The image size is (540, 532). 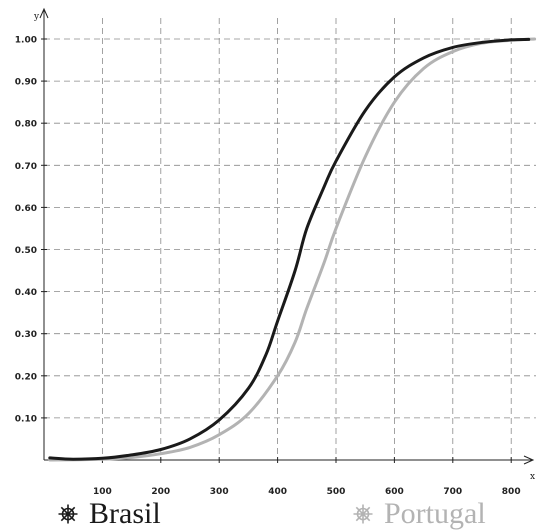 What do you see at coordinates (529, 460) in the screenshot?
I see `x-axis-arrow` at bounding box center [529, 460].